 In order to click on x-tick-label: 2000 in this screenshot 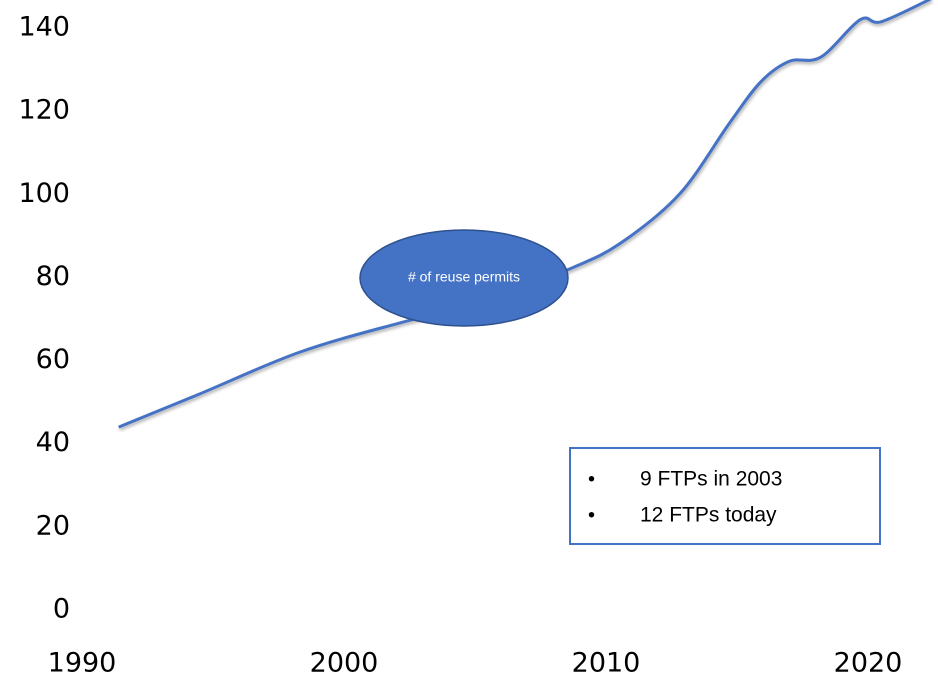, I will do `click(344, 663)`.